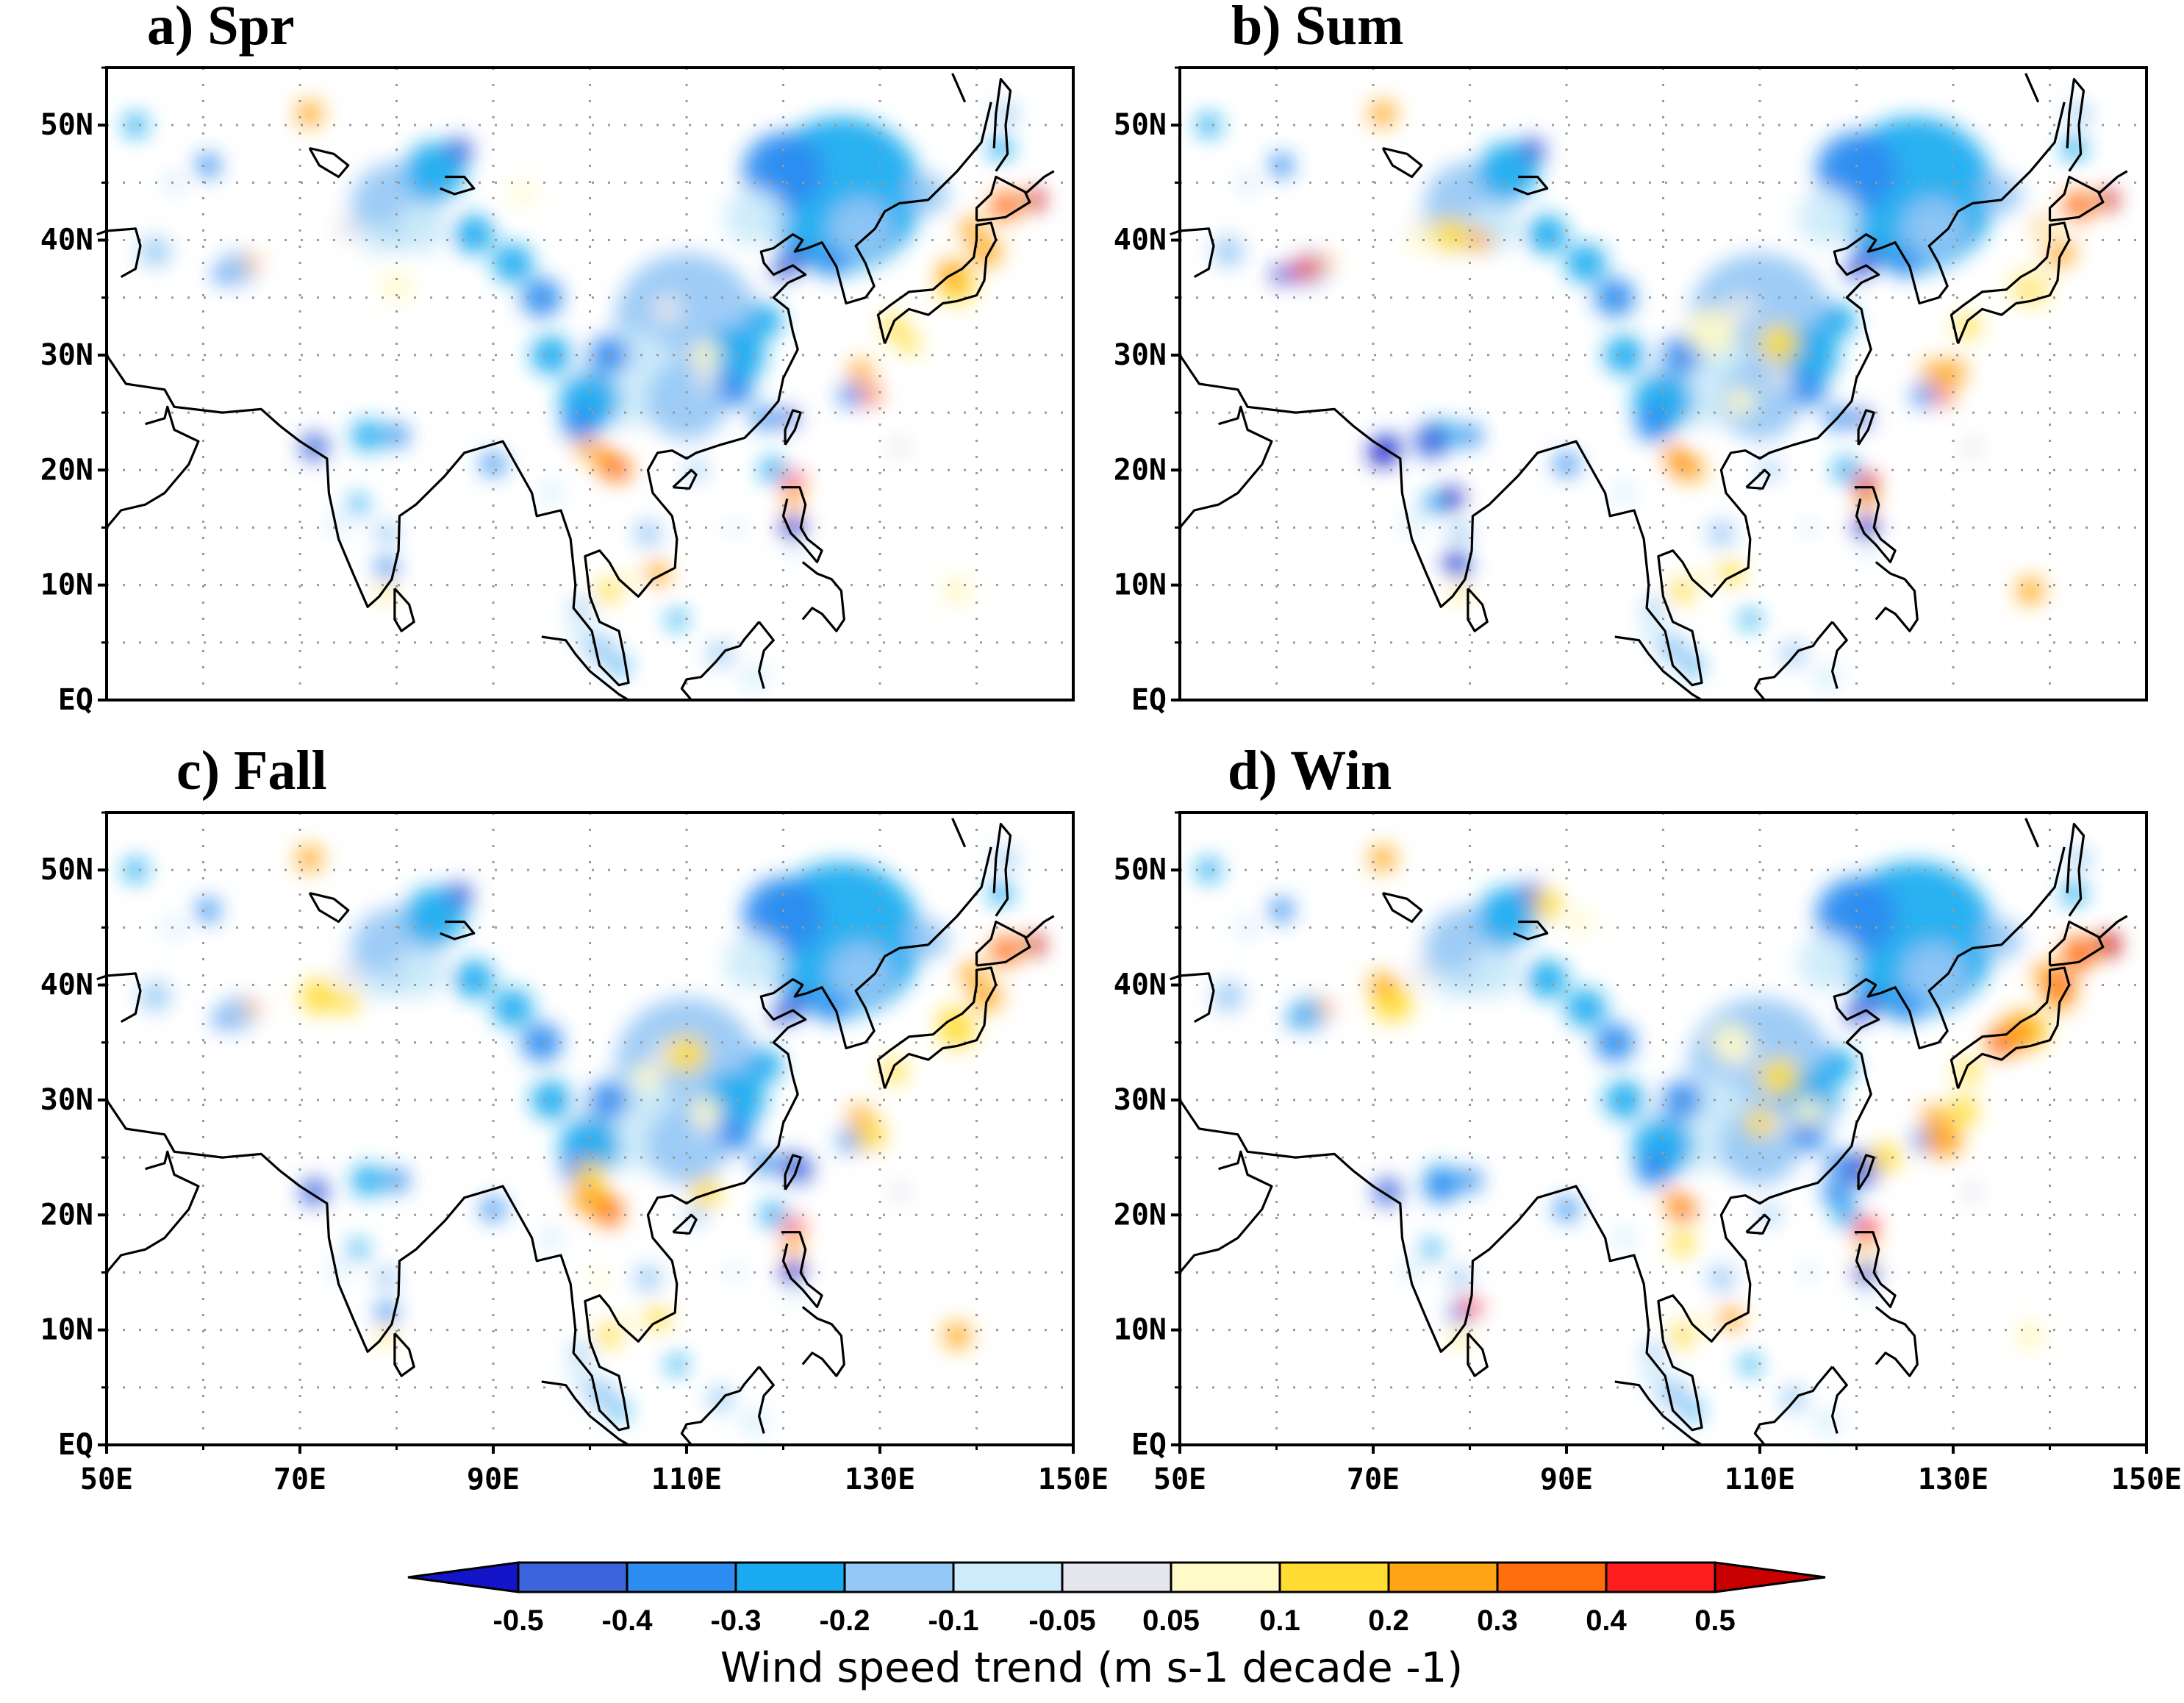 This screenshot has height=1703, width=2184. What do you see at coordinates (953, 1620) in the screenshot?
I see `colorbar-label: -0.1` at bounding box center [953, 1620].